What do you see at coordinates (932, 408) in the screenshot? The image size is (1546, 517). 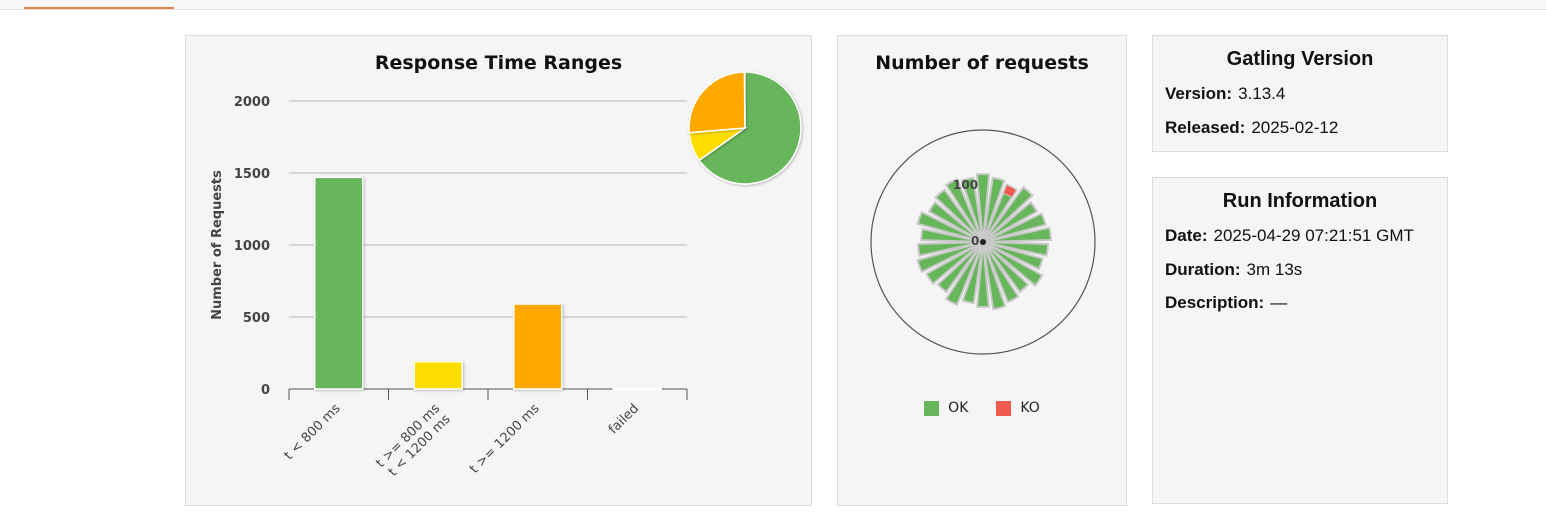 I see `ok-swatch` at bounding box center [932, 408].